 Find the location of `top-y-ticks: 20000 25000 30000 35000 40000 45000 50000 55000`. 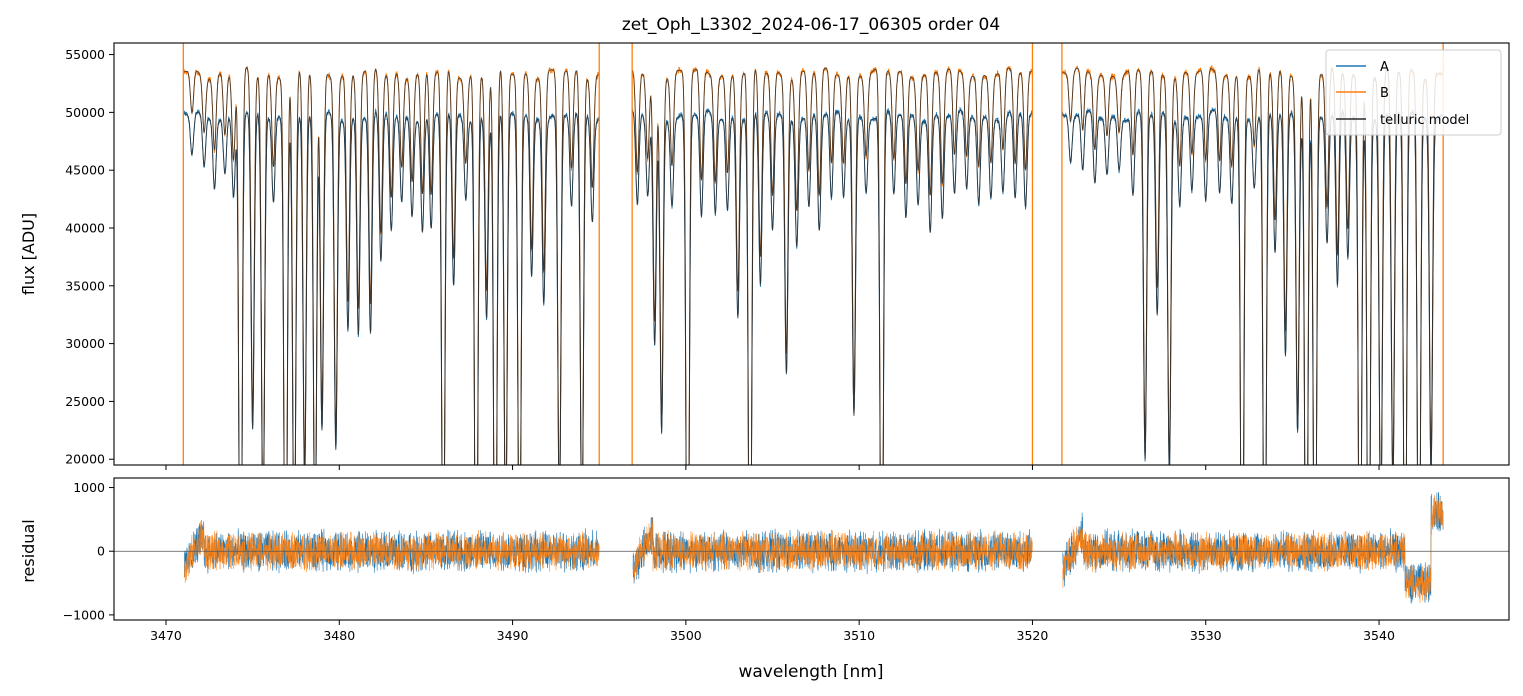

top-y-ticks: 20000 25000 30000 35000 40000 45000 50000 55000 is located at coordinates (89, 257).